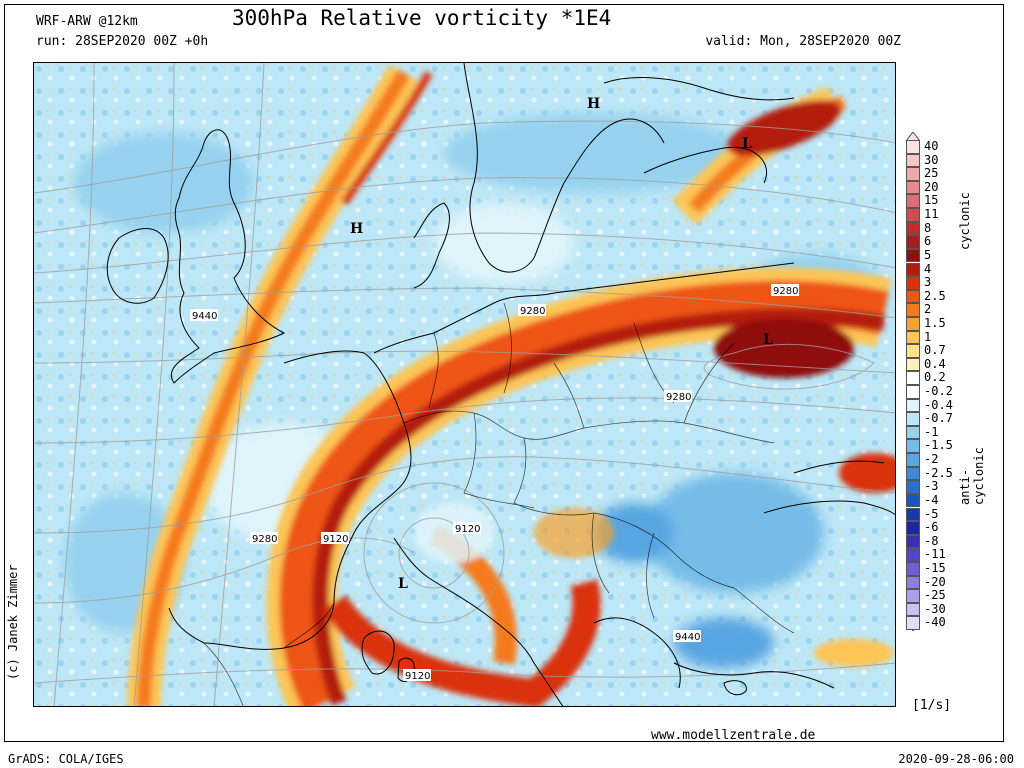 The image size is (1024, 768). What do you see at coordinates (935, 322) in the screenshot?
I see `colorbar-tick-label: 1.5` at bounding box center [935, 322].